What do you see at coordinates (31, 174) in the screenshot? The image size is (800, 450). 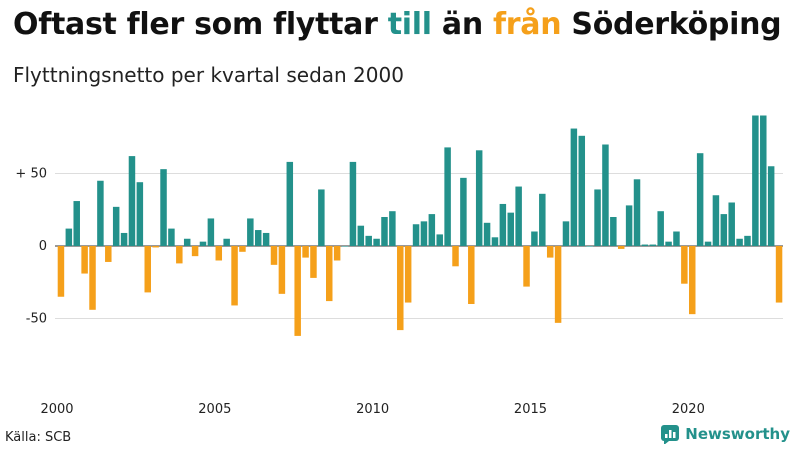 I see `y-tick-label: + 50` at bounding box center [31, 174].